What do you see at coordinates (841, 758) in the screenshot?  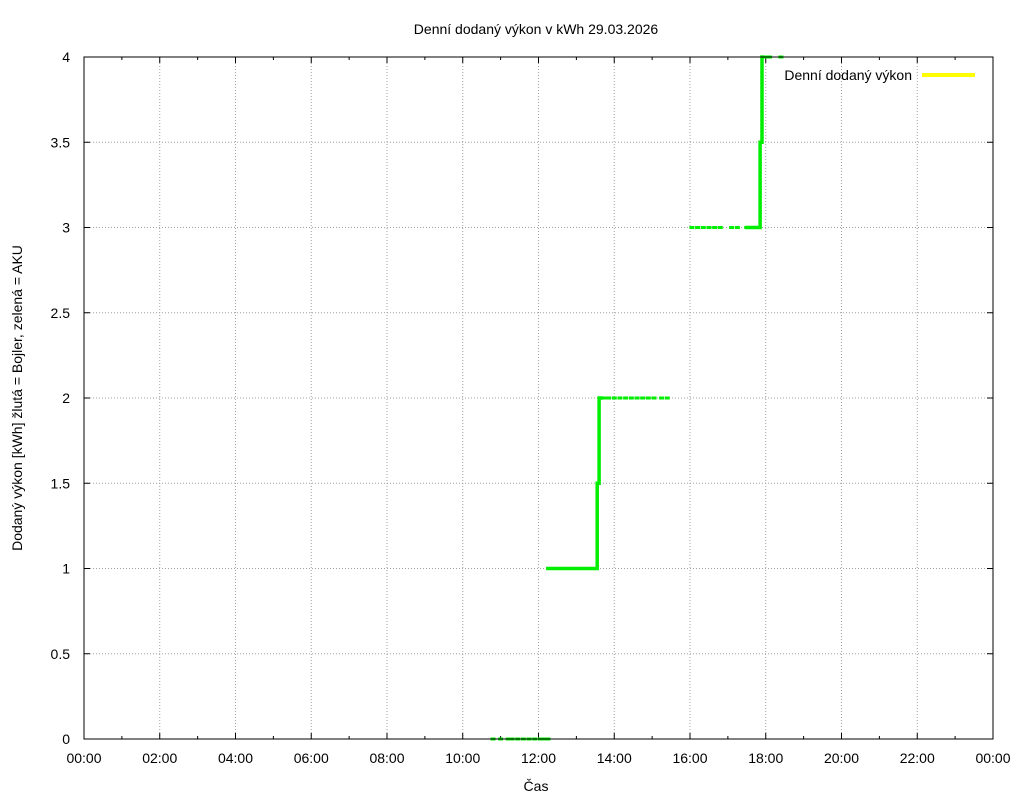 I see `x-tick-label: 20:00` at bounding box center [841, 758].